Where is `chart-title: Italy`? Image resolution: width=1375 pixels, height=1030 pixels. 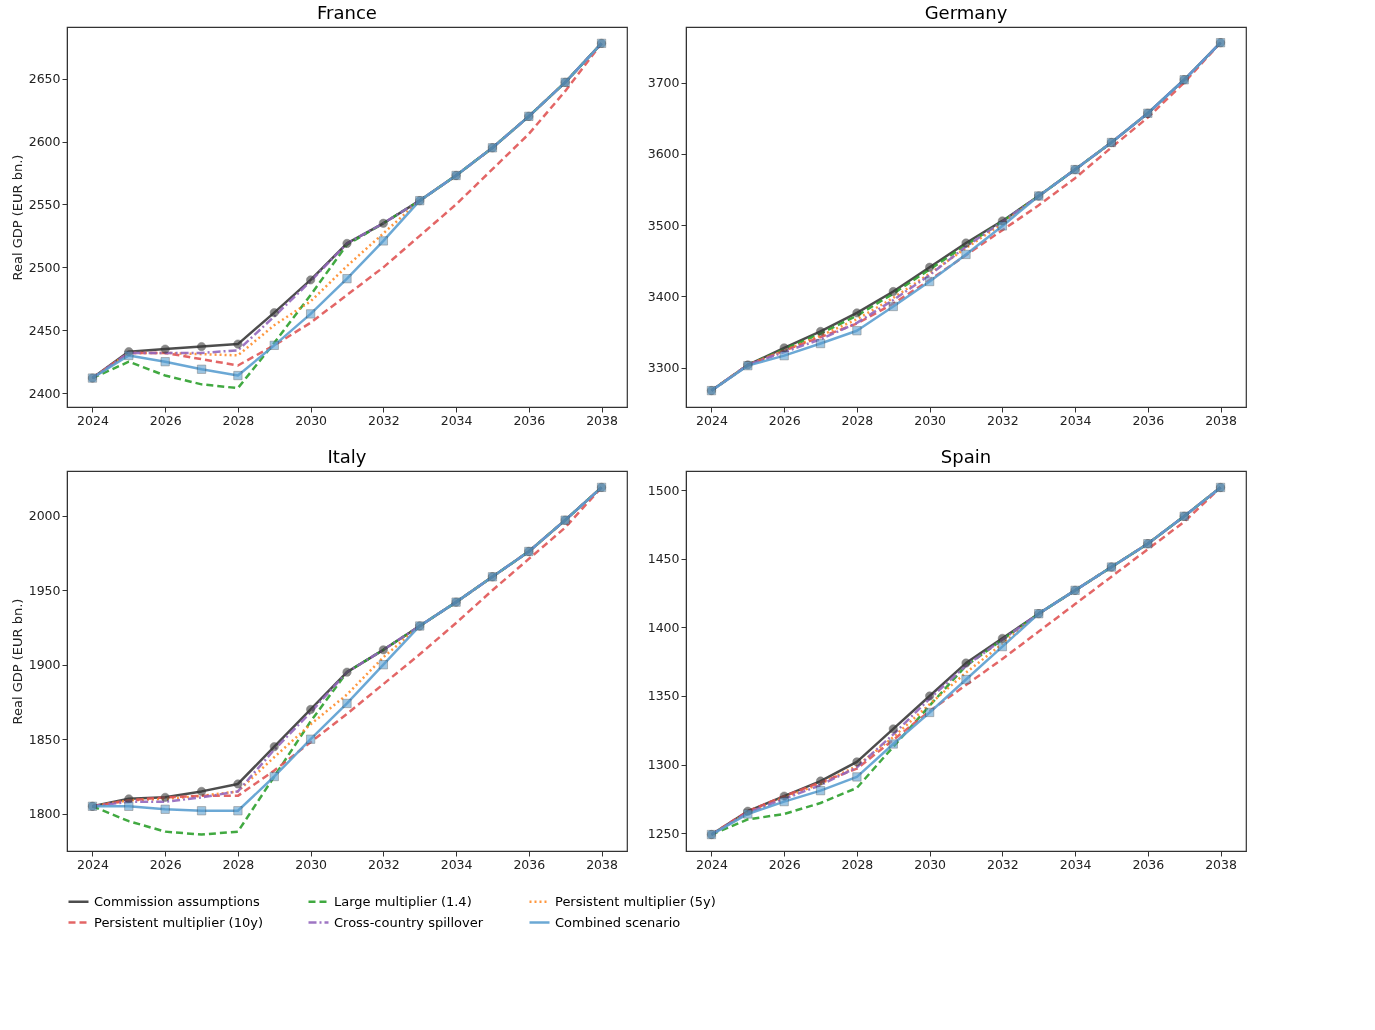
chart-title: Italy is located at coordinates (347, 456).